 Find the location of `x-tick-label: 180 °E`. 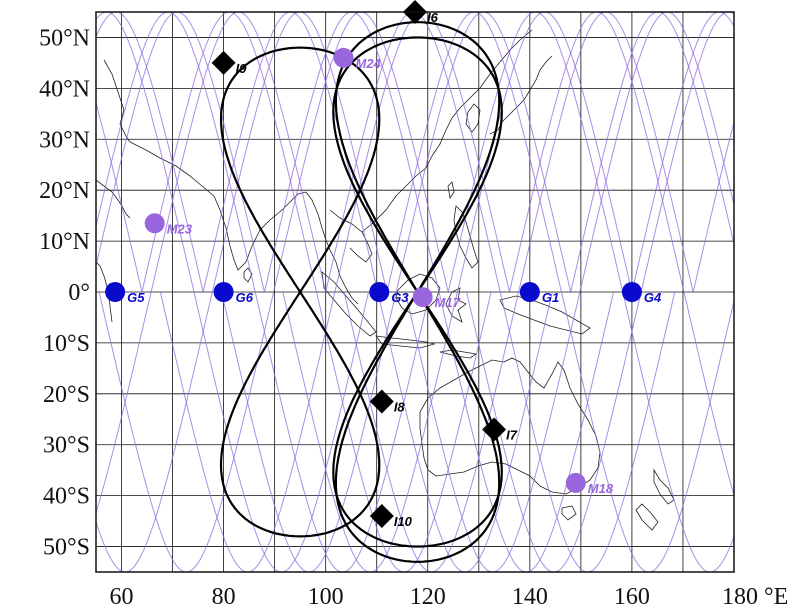

x-tick-label: 180 °E is located at coordinates (755, 597).